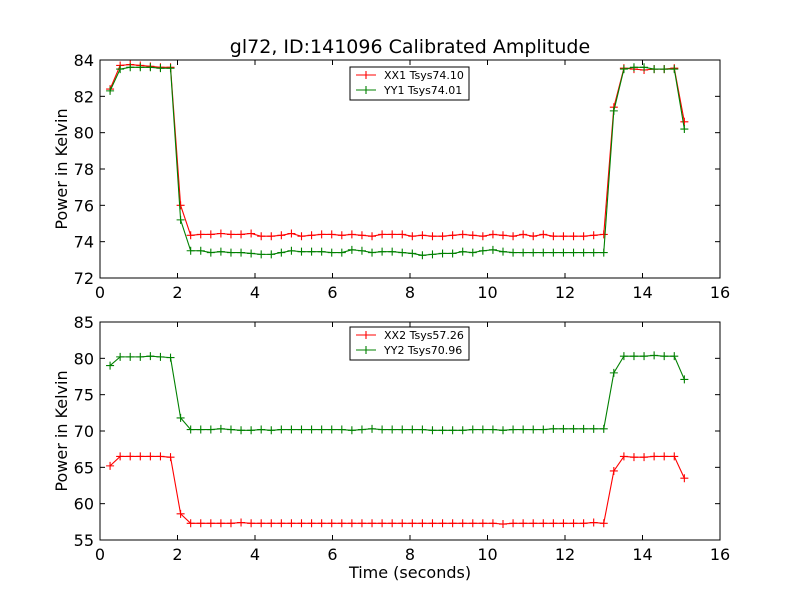 Image resolution: width=800 pixels, height=600 pixels. Describe the element at coordinates (61, 168) in the screenshot. I see `y-axis-label: Power in Kelvin` at that location.